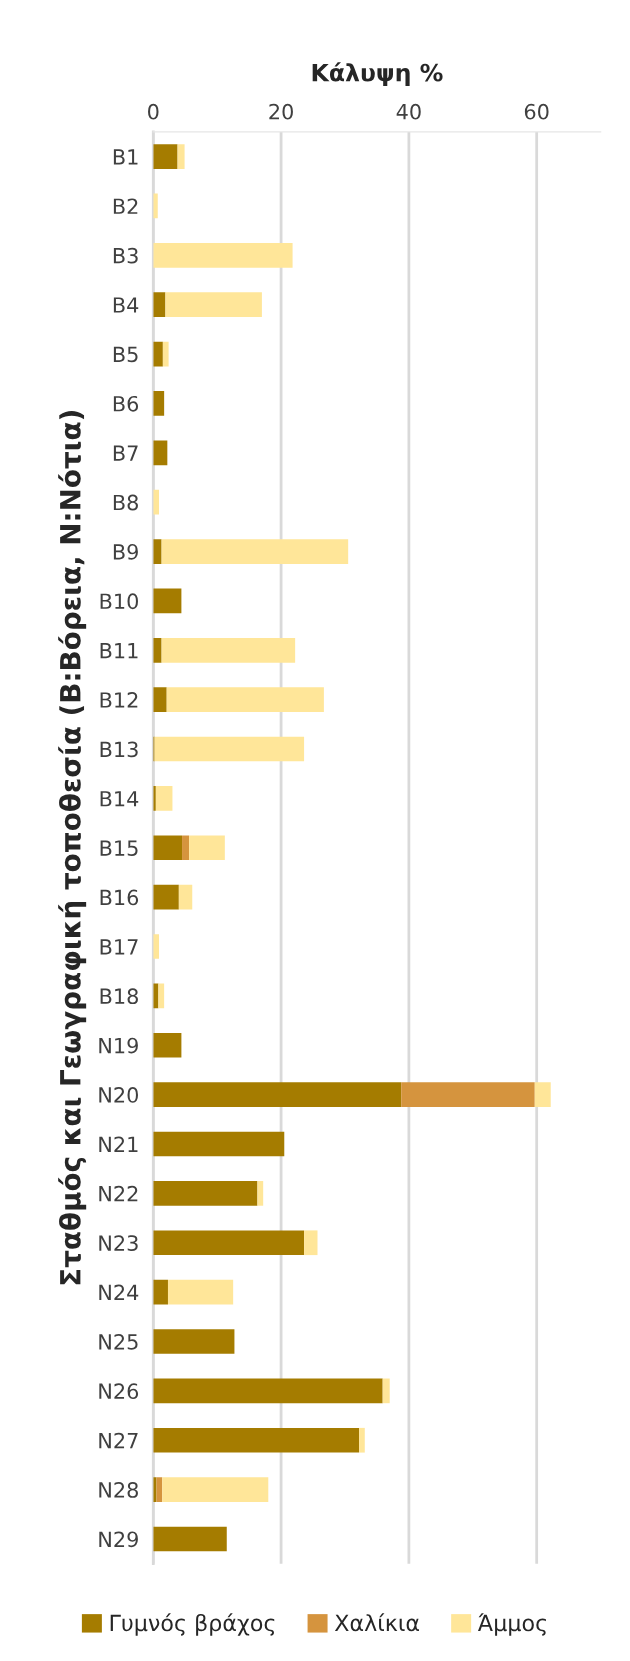 This screenshot has width=630, height=1661. Describe the element at coordinates (118, 1440) in the screenshot. I see `y-tick-label: N27` at that location.